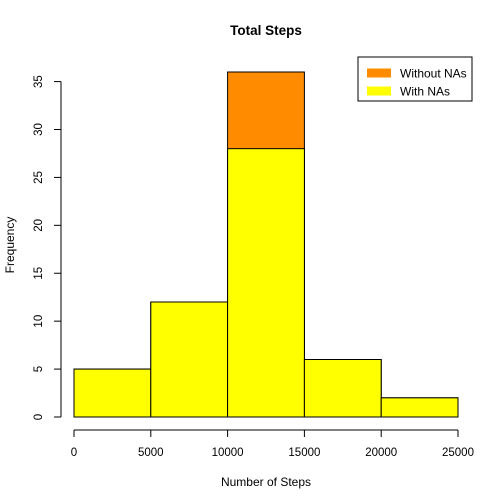 The height and width of the screenshot is (504, 504). Describe the element at coordinates (39, 81) in the screenshot. I see `y-tick-label-7: 35` at that location.